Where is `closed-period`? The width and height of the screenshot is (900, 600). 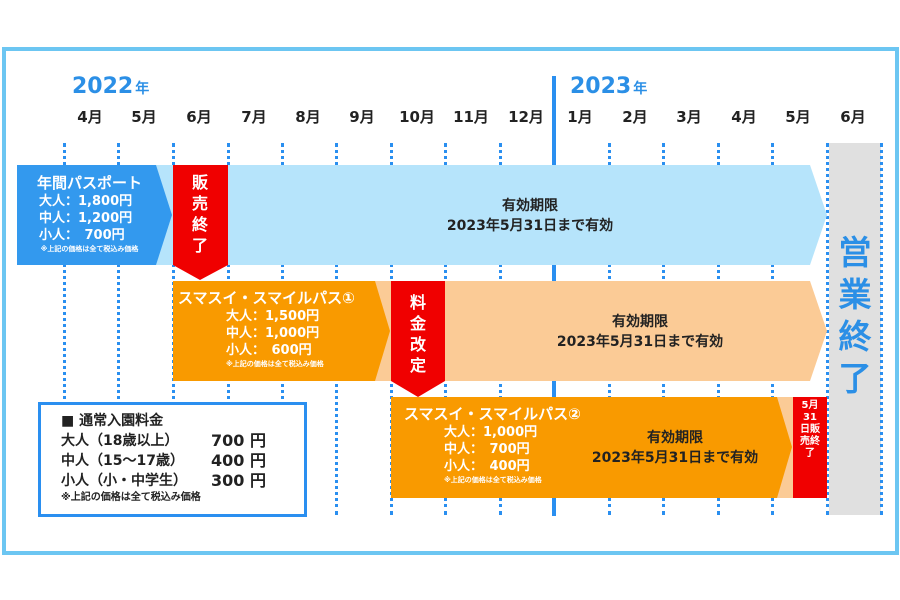
closed-period is located at coordinates (855, 329).